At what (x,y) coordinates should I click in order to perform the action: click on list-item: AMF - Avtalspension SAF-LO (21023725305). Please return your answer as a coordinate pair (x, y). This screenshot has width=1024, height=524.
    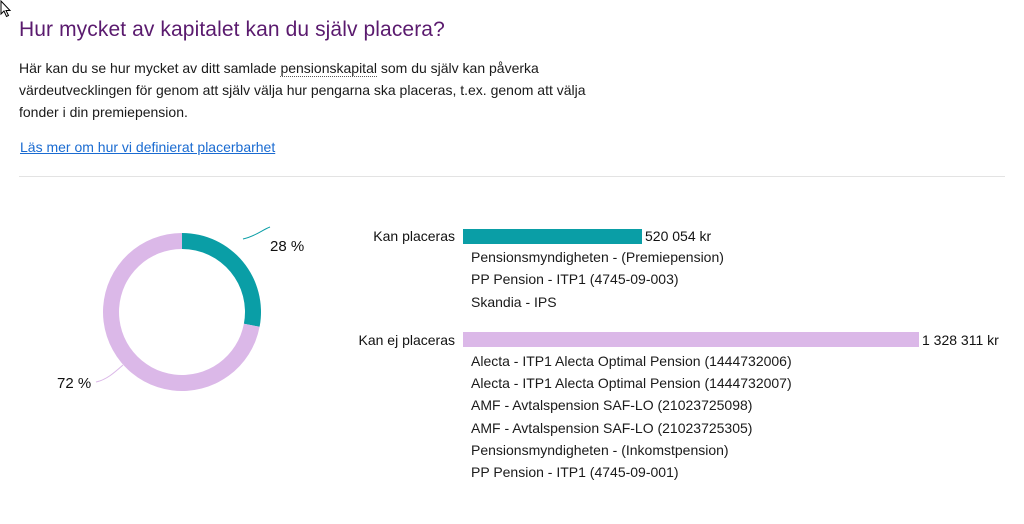
    Looking at the image, I should click on (612, 427).